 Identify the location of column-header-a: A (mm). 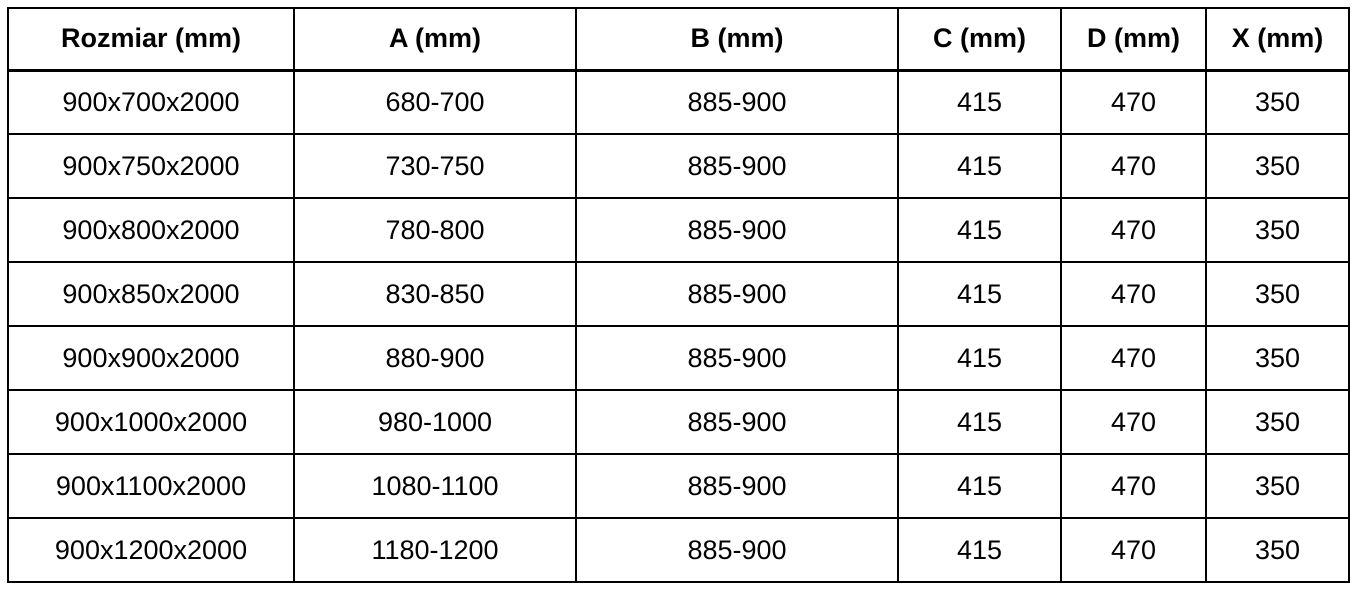
(435, 39).